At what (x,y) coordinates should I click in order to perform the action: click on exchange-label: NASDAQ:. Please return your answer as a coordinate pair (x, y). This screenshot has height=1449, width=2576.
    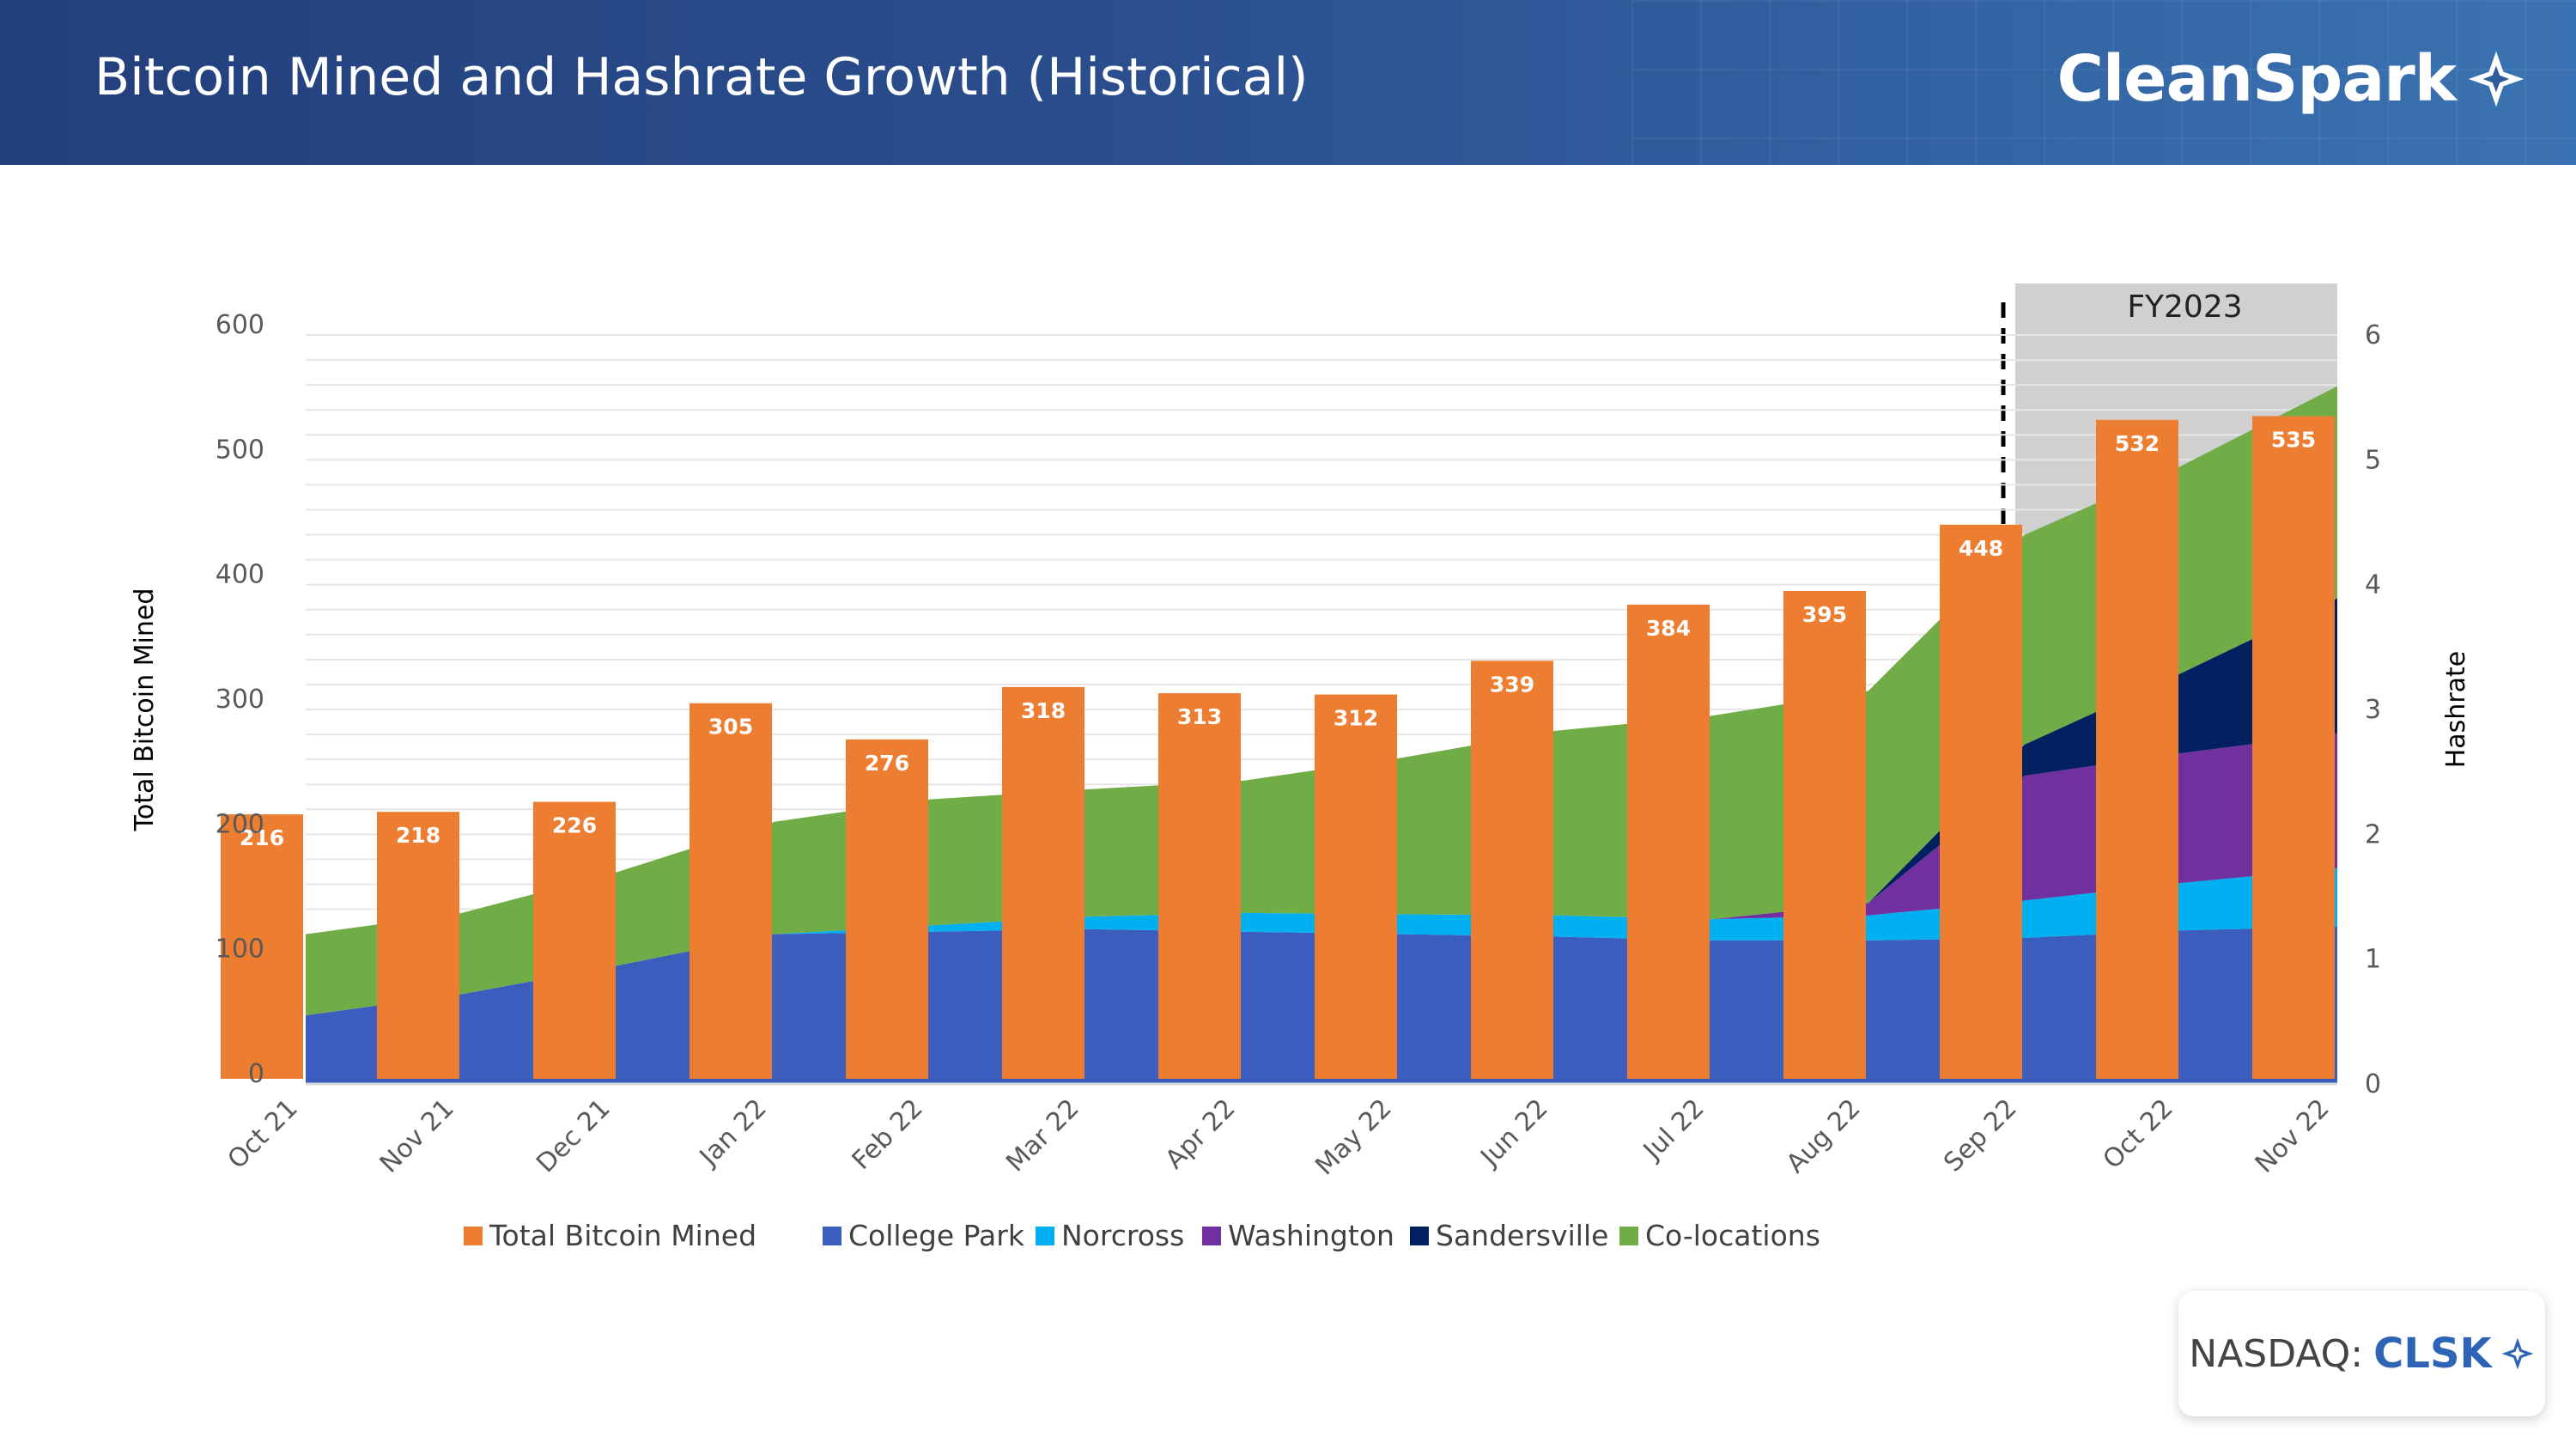
    Looking at the image, I should click on (2276, 1353).